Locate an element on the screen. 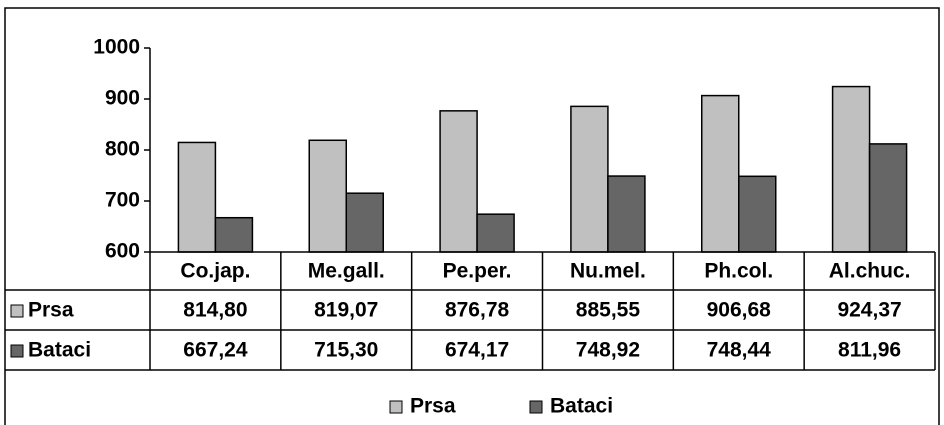 Image resolution: width=944 pixels, height=425 pixels. legend-label: Prsa is located at coordinates (433, 406).